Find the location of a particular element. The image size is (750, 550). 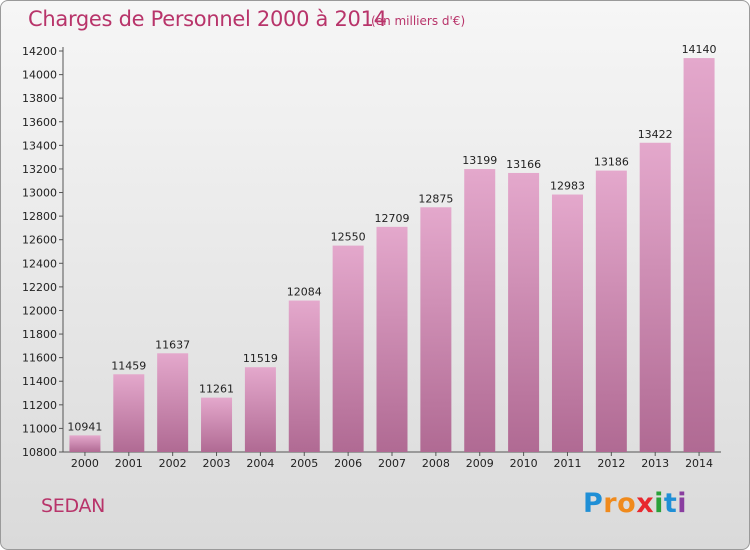

bar-value-label: 12084 is located at coordinates (304, 292).